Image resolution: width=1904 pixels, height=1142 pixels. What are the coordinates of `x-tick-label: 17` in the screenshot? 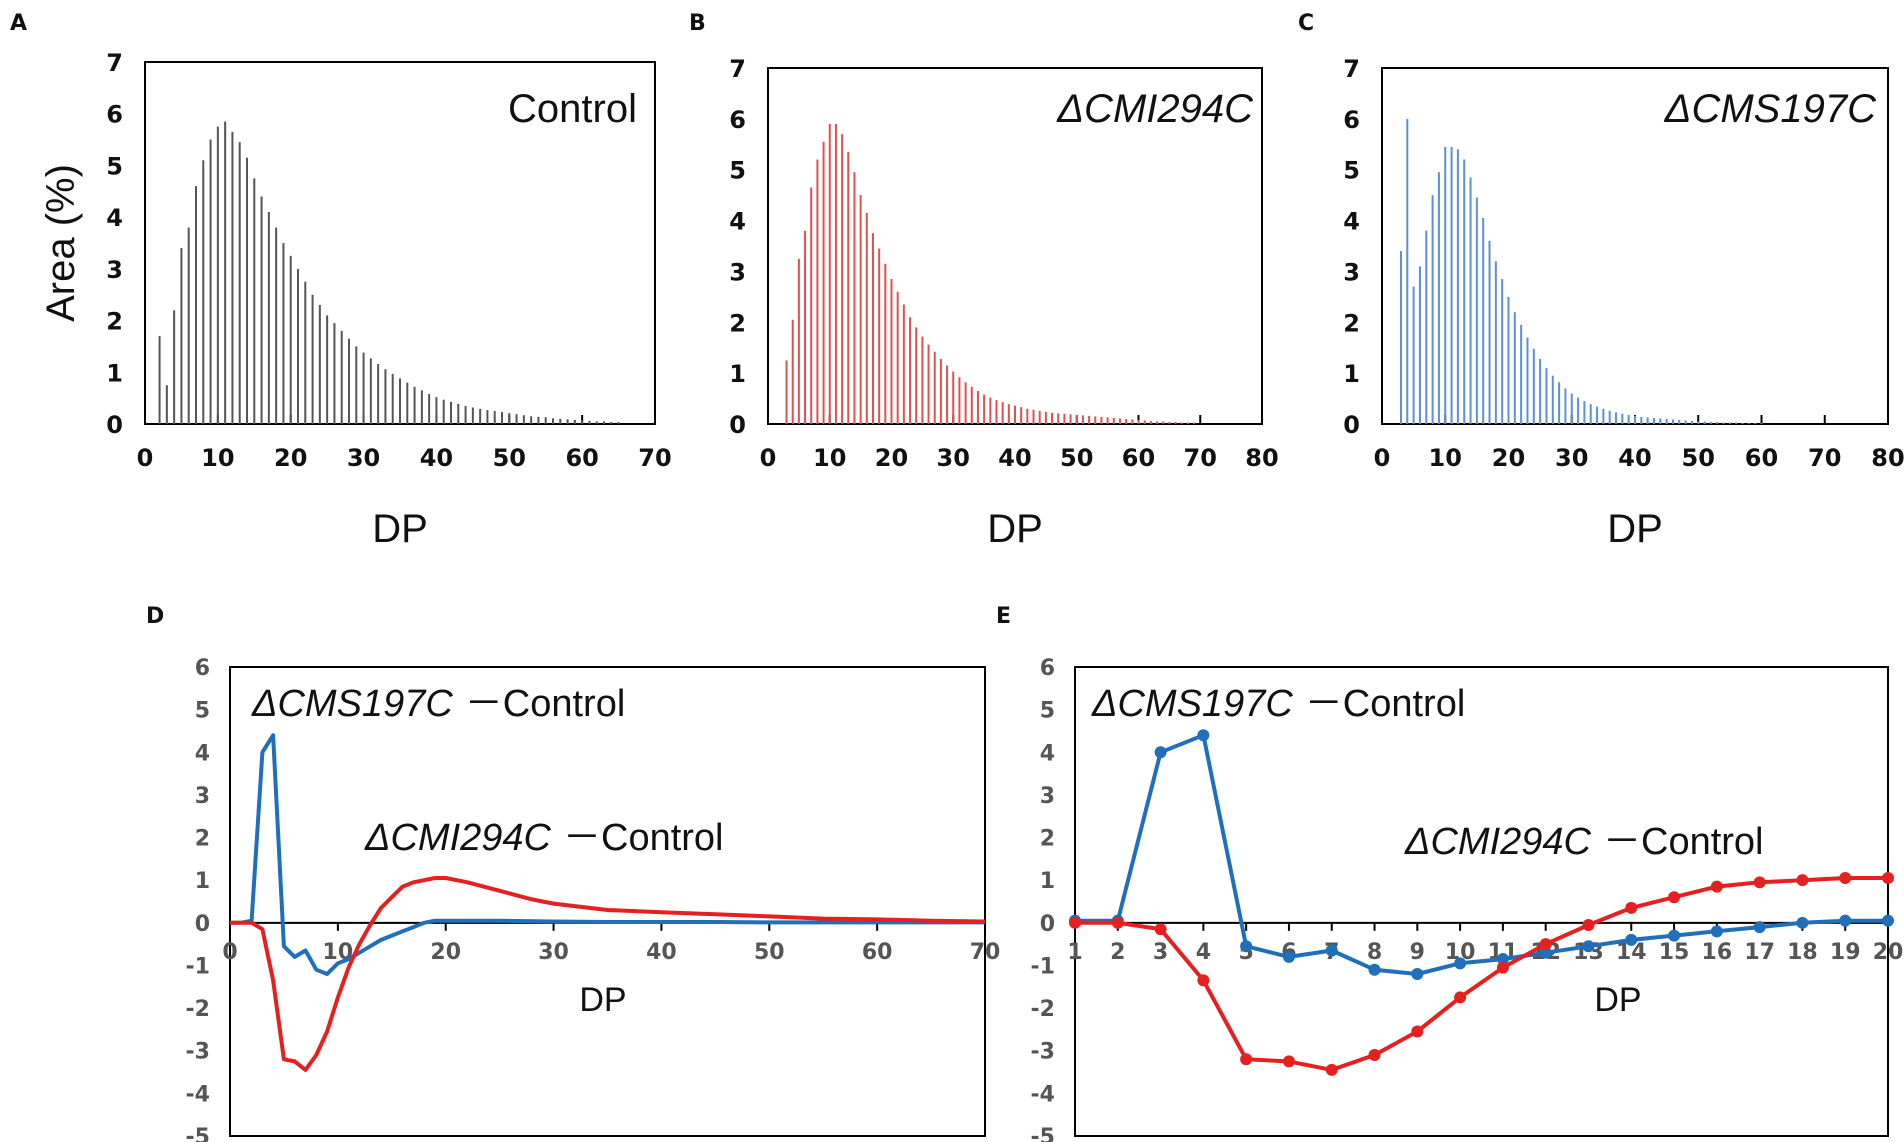 It's located at (1759, 952).